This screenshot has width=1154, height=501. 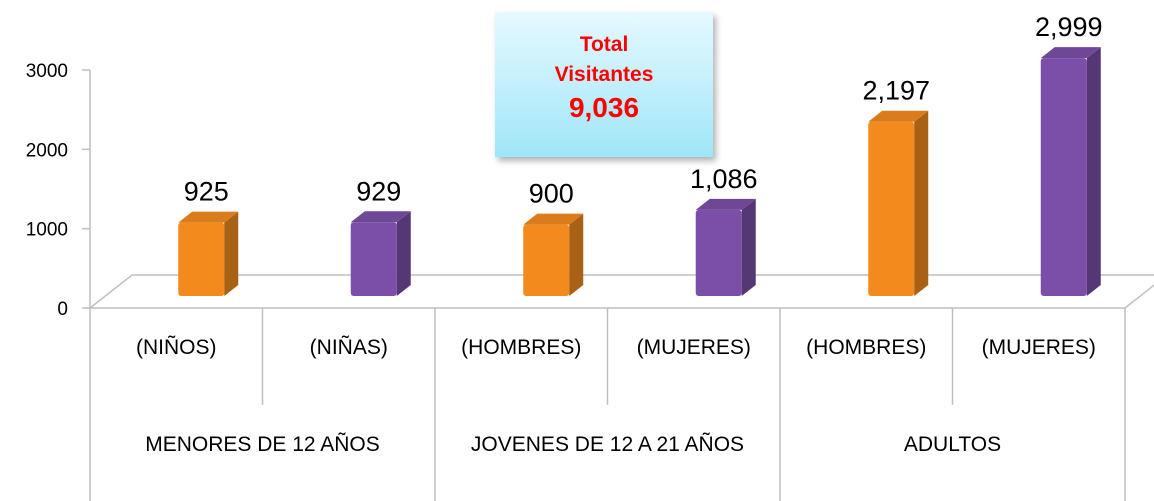 What do you see at coordinates (47, 71) in the screenshot?
I see `y-tick-label: 3000` at bounding box center [47, 71].